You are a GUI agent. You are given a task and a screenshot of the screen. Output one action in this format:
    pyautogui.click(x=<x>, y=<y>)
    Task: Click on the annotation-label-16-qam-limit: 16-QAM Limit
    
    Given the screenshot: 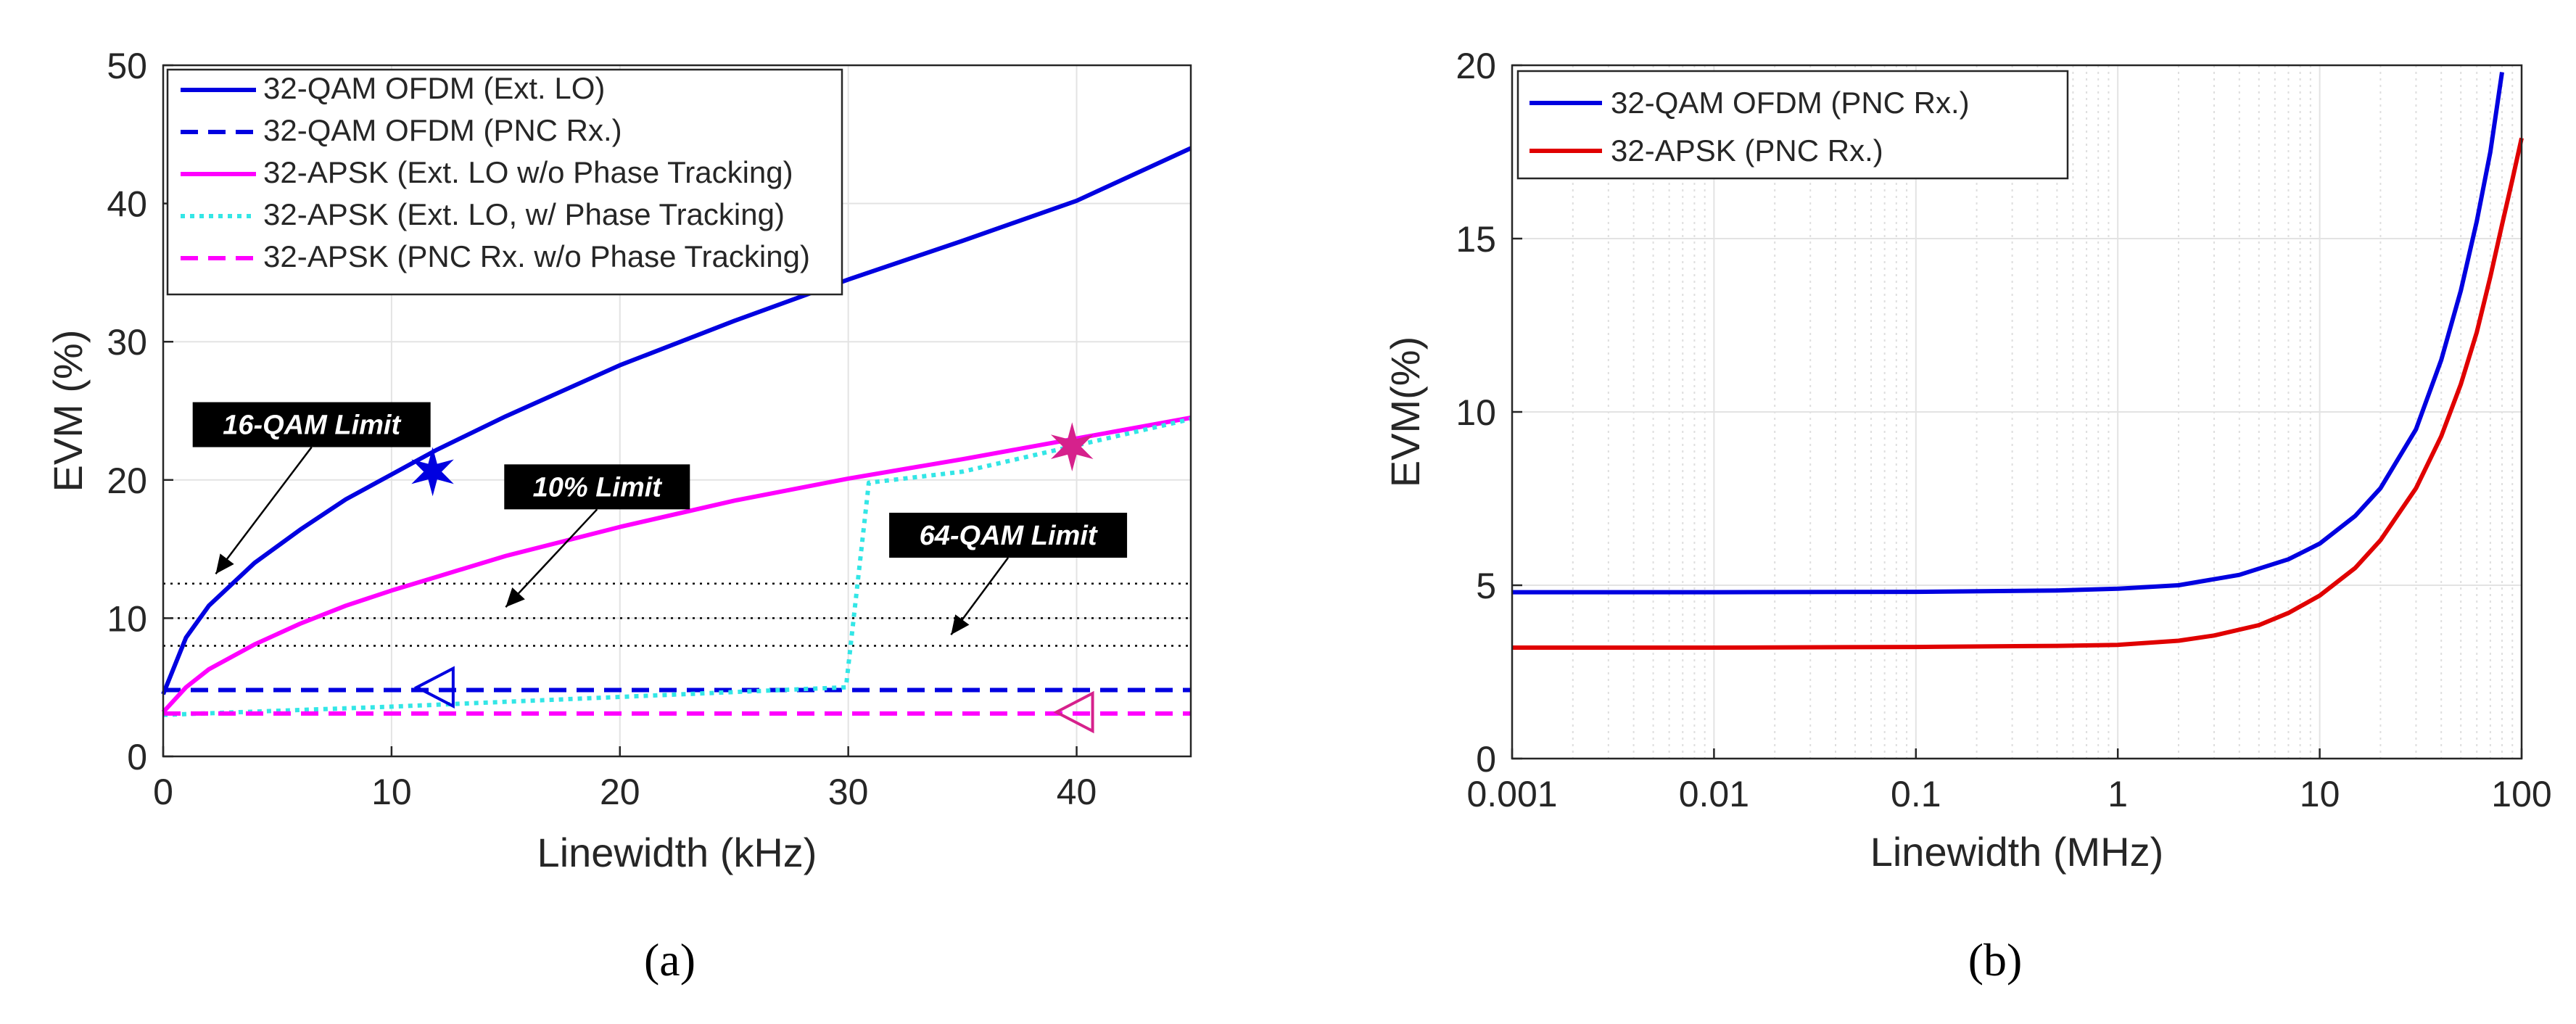 What is the action you would take?
    pyautogui.click(x=312, y=425)
    